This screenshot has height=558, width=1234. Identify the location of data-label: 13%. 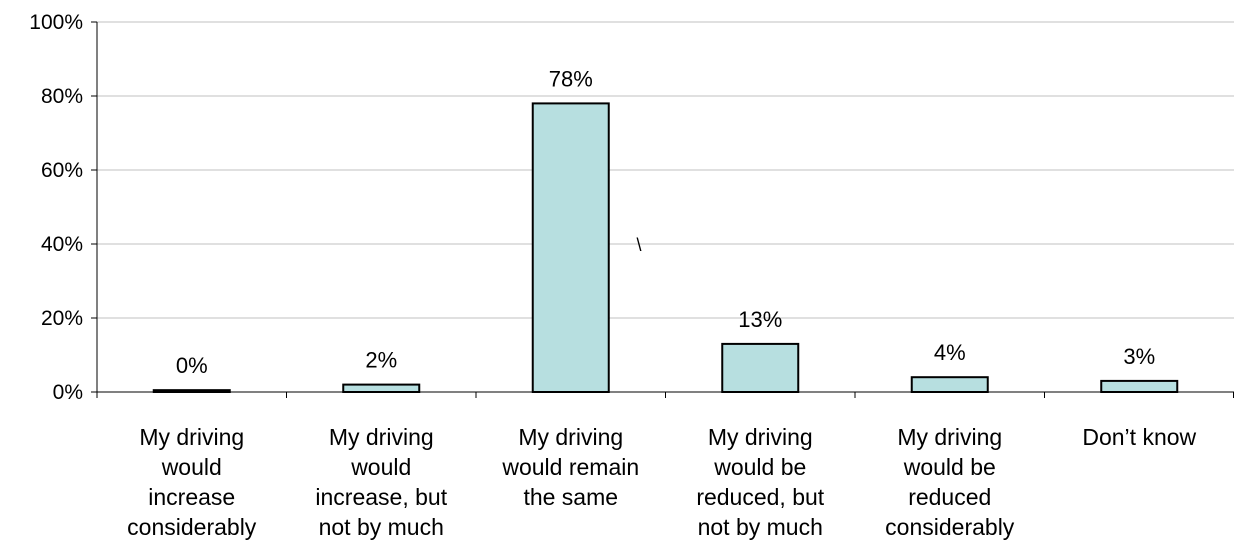
(760, 319).